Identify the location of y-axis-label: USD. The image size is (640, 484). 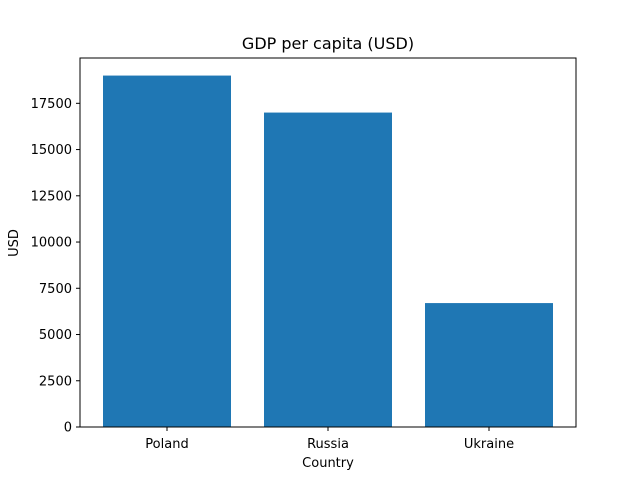
(14, 243).